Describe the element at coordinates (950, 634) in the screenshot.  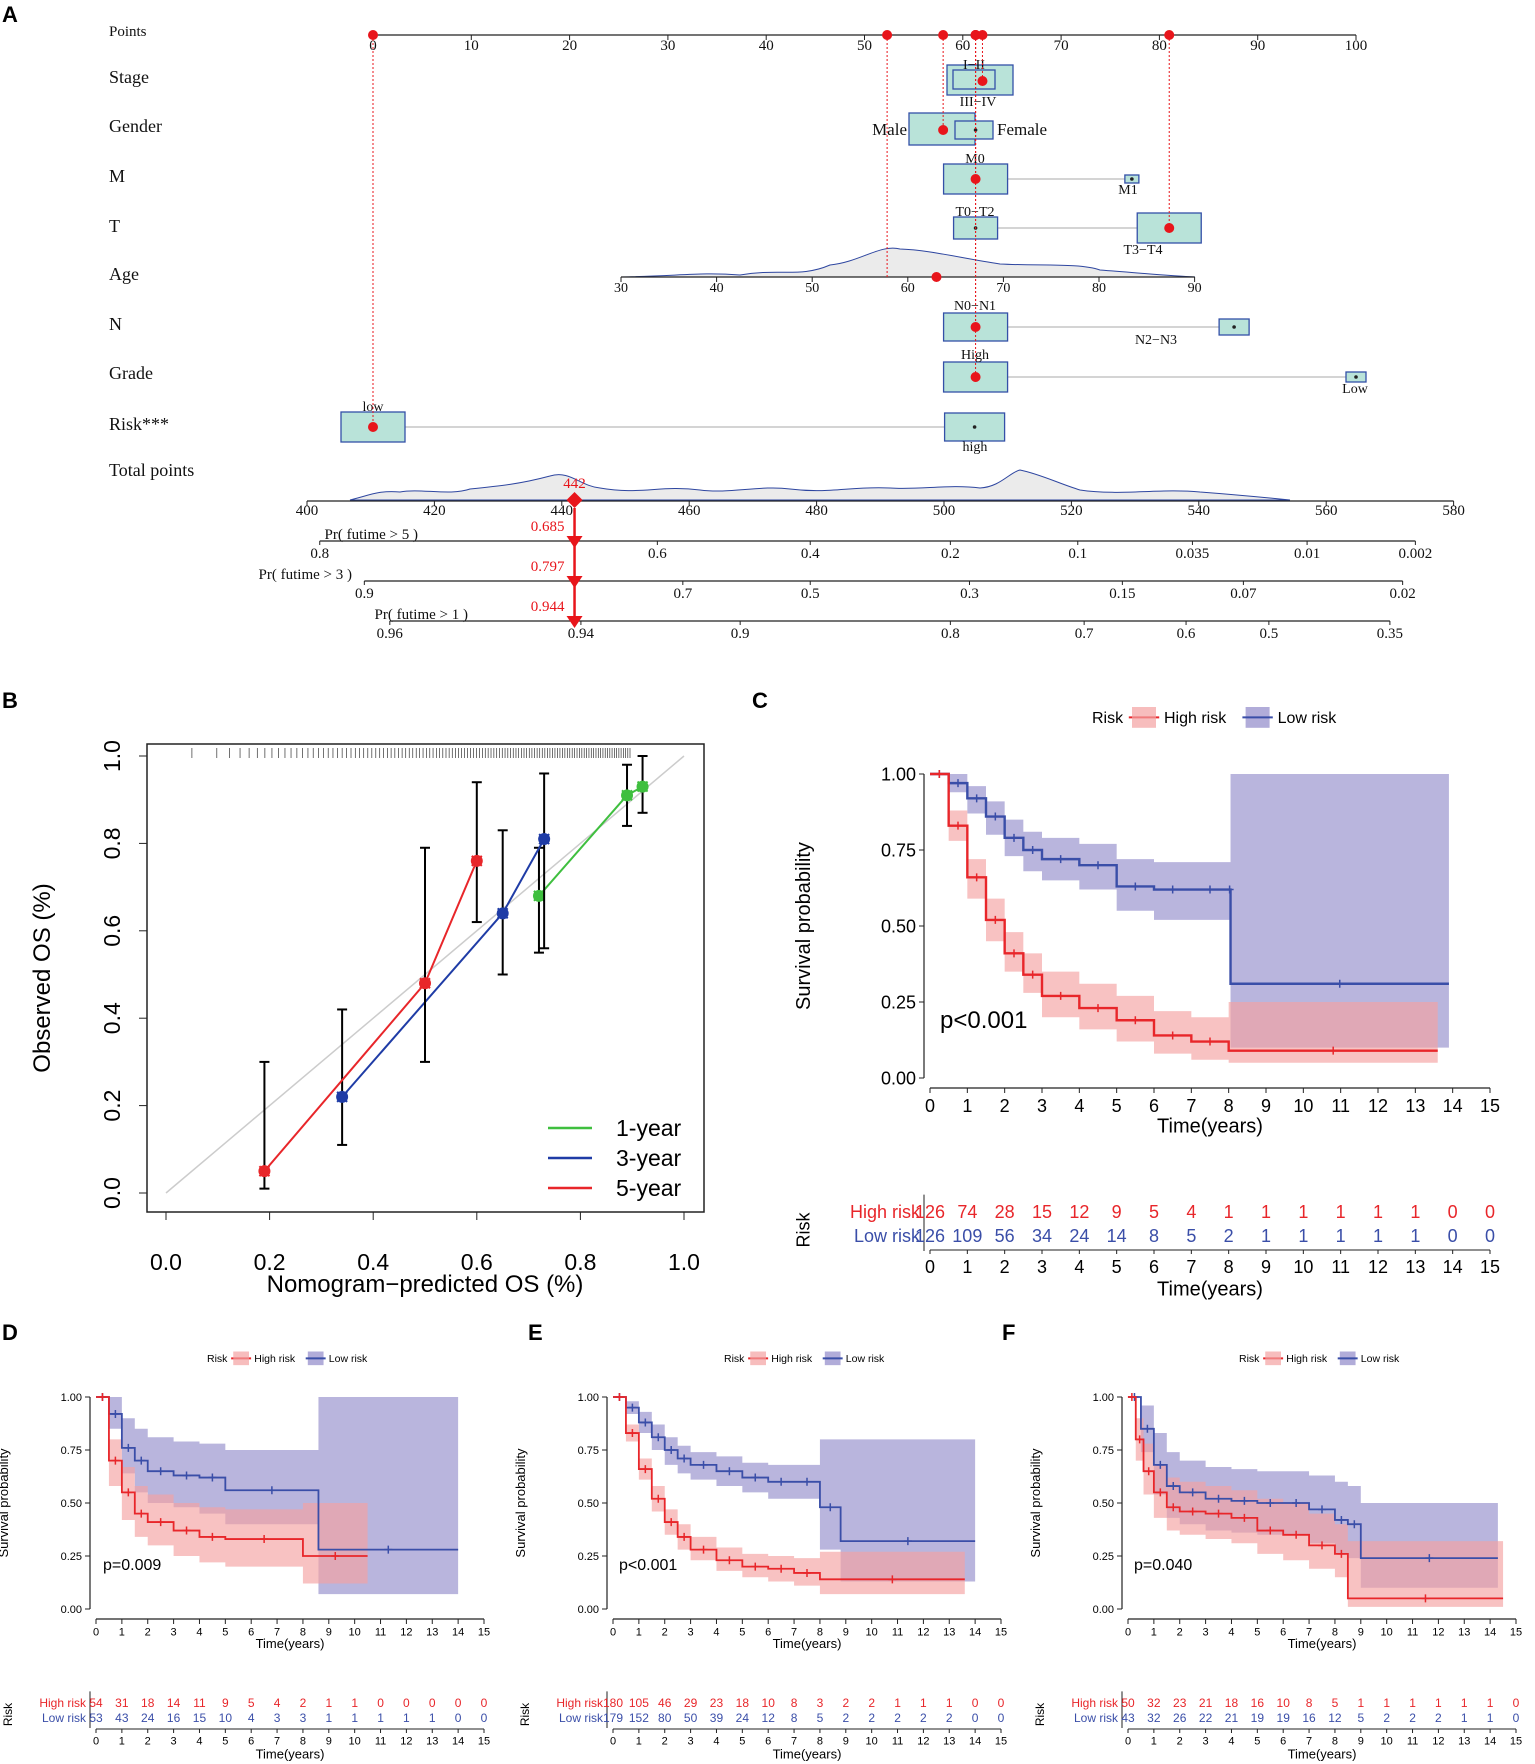
I see `probability-tick-label: 0.8` at that location.